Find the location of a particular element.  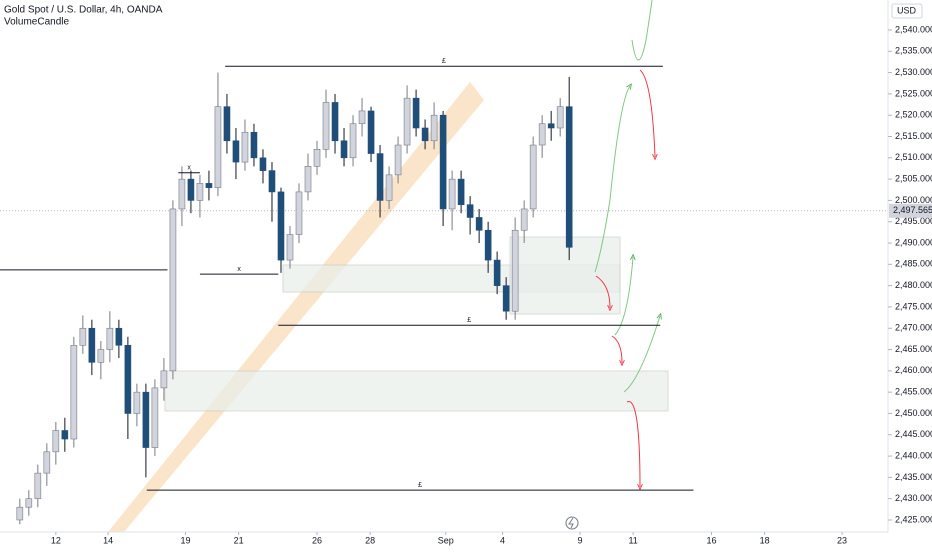

x-tick-label: 19 is located at coordinates (186, 540).